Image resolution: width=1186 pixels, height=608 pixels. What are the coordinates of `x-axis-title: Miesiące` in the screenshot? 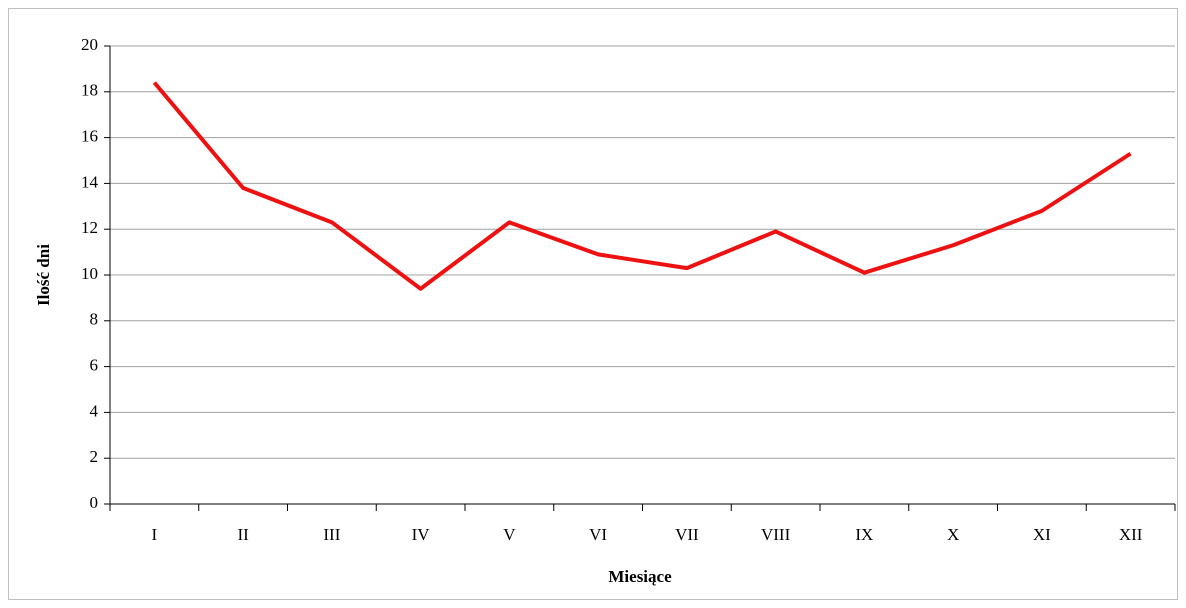 It's located at (640, 576).